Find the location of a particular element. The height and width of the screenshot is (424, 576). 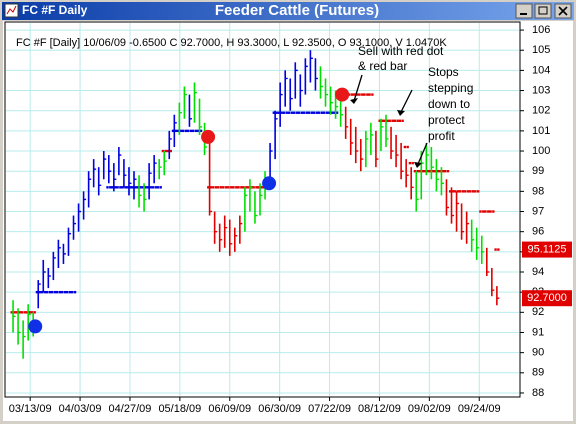

x-tick-label: 05/18/09 is located at coordinates (179, 409).